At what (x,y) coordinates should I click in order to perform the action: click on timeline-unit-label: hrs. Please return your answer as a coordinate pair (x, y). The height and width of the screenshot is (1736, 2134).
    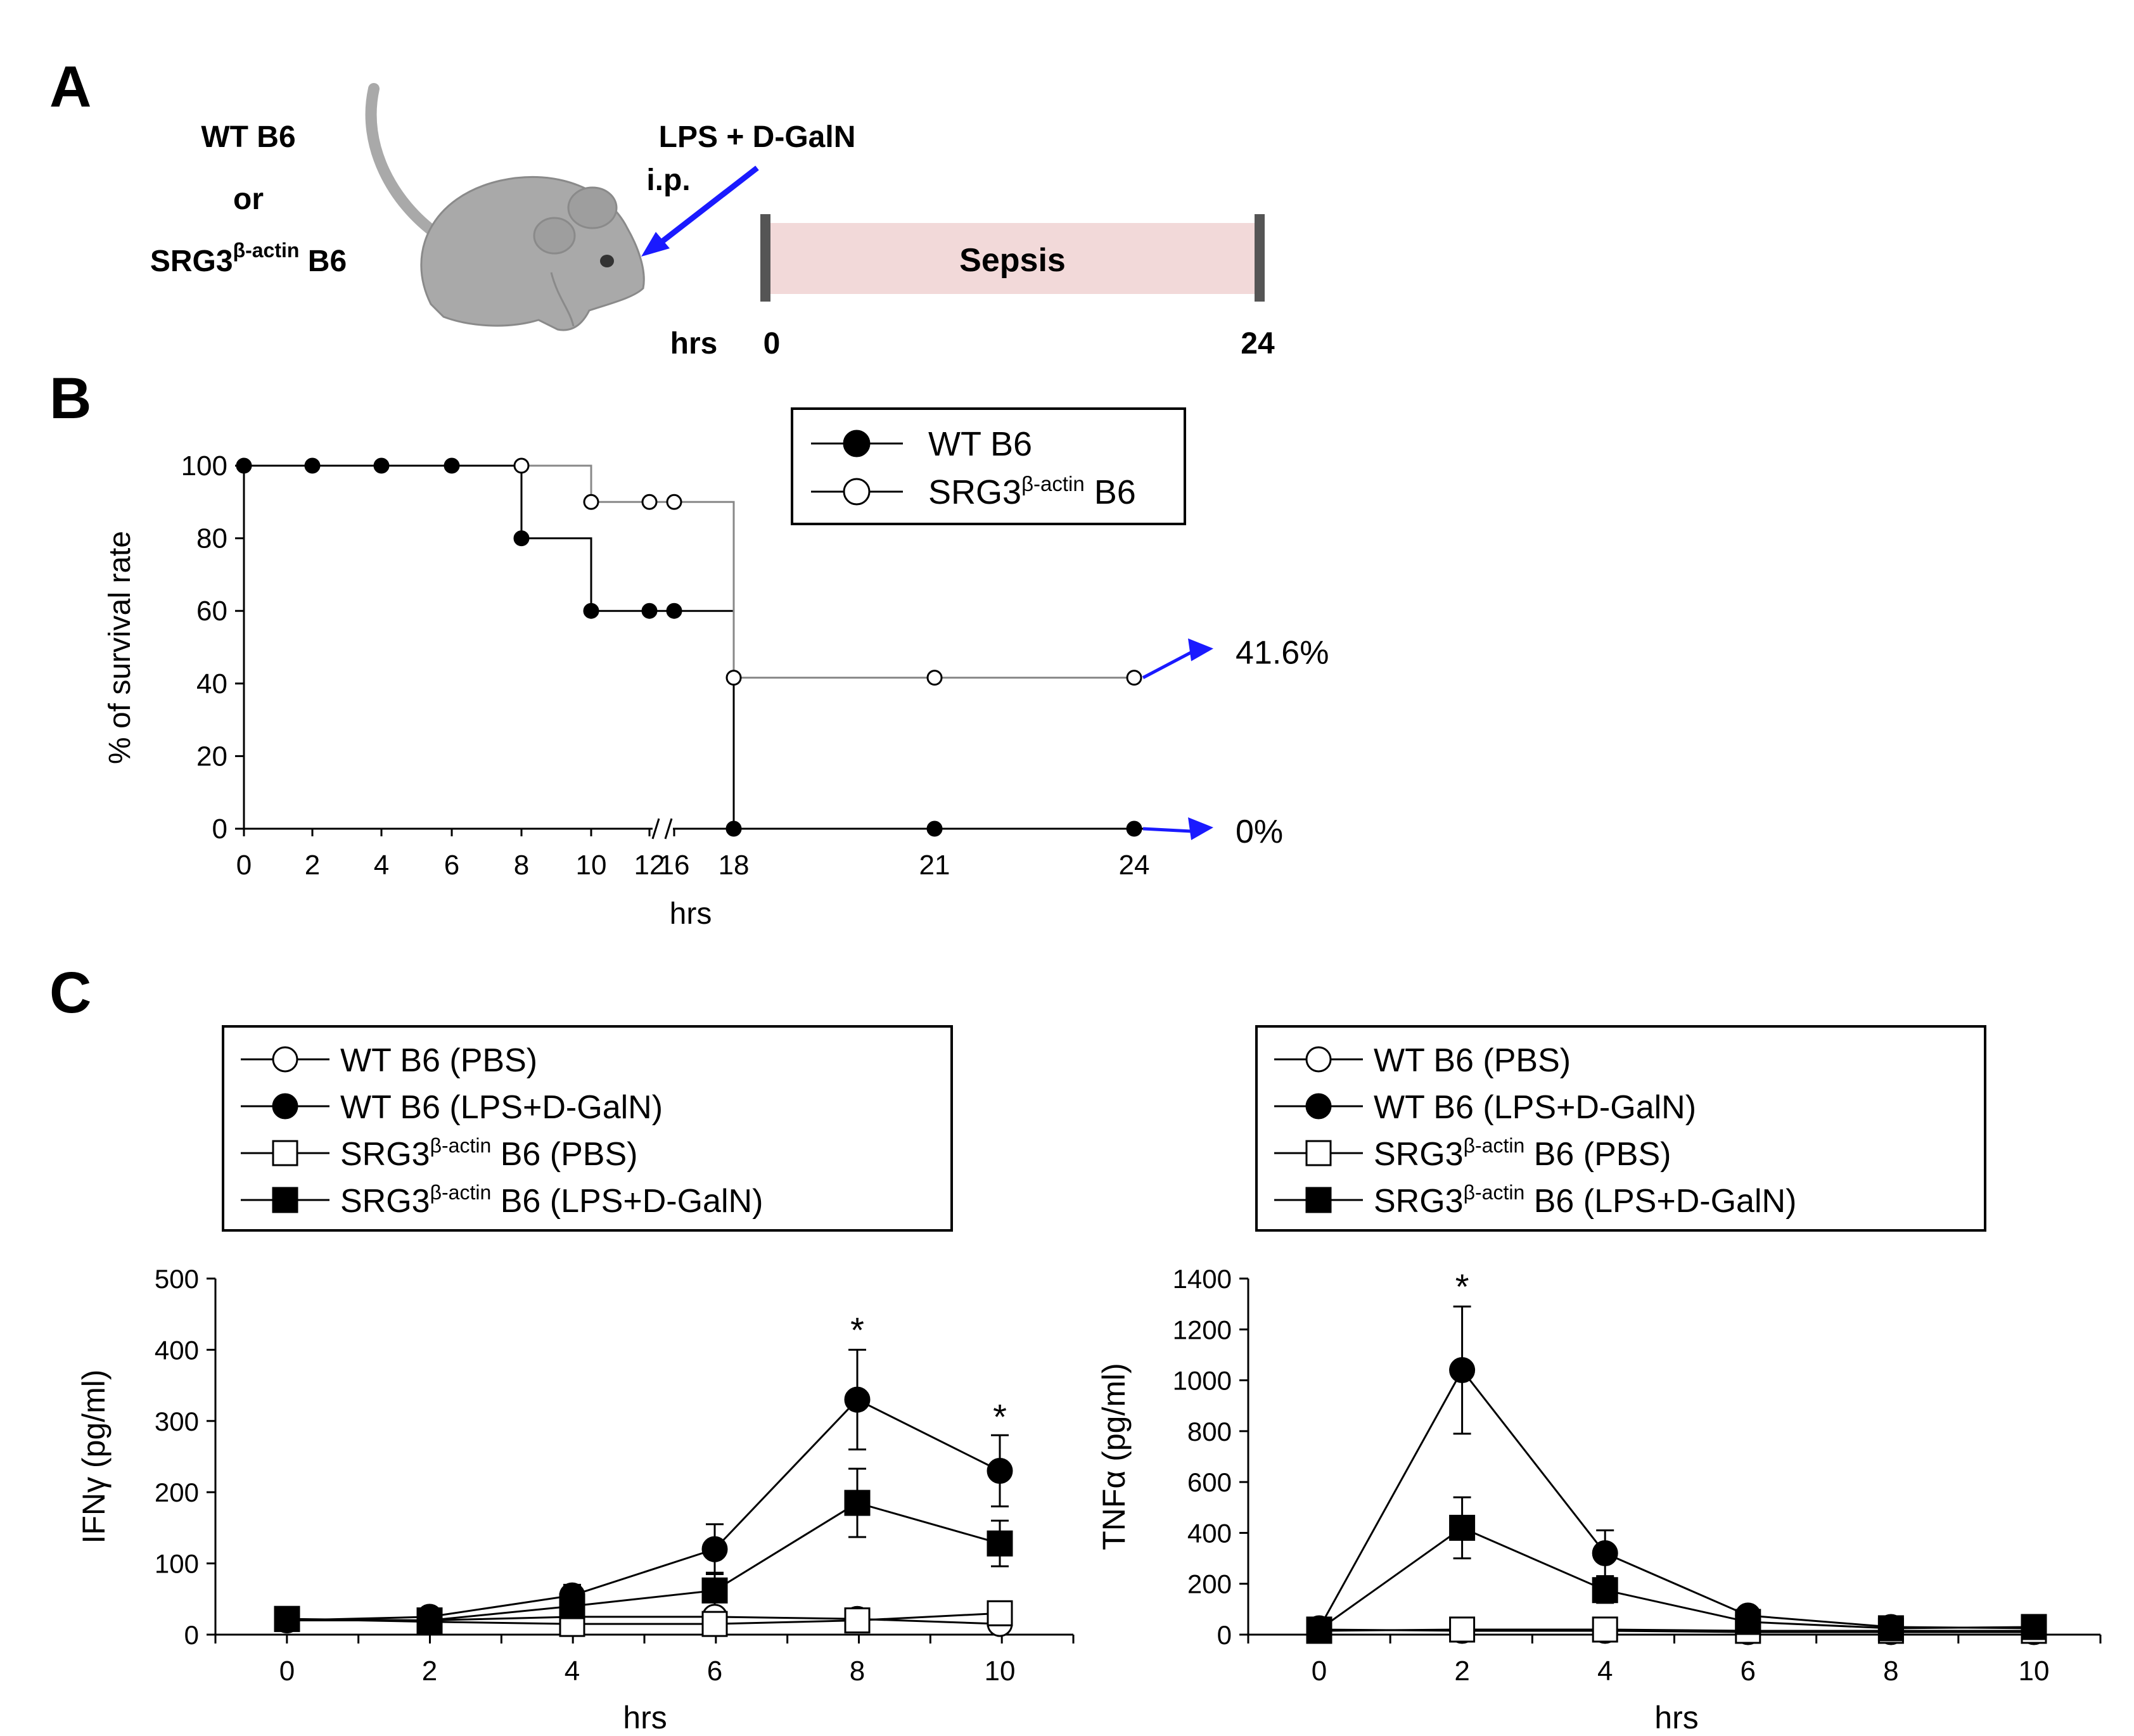
    Looking at the image, I should click on (694, 344).